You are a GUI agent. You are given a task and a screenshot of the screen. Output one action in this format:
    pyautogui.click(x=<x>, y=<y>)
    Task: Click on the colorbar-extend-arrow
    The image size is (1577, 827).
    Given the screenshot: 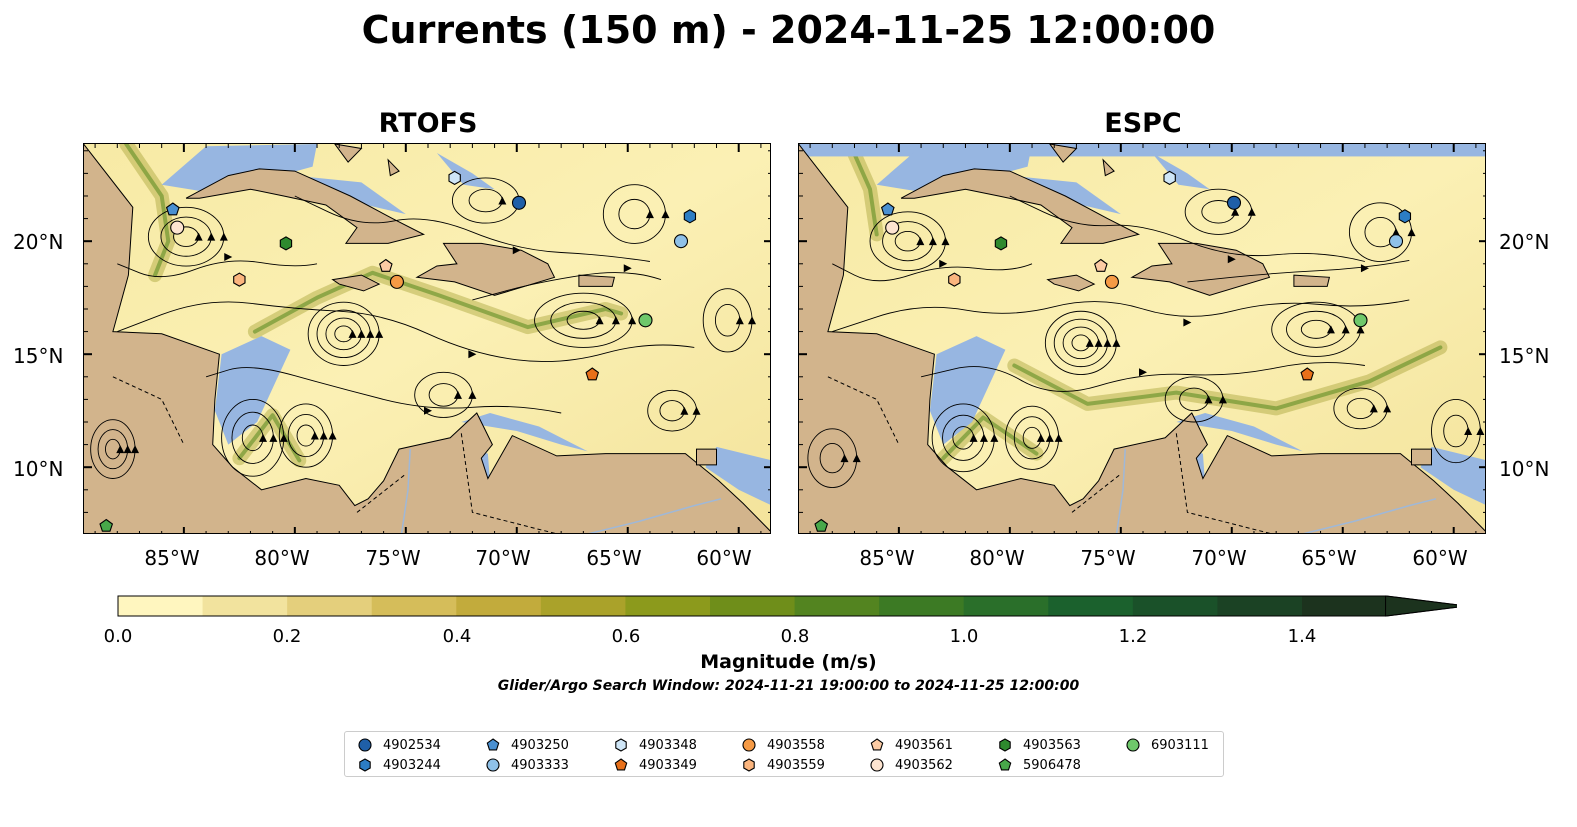 What is the action you would take?
    pyautogui.click(x=1421, y=606)
    